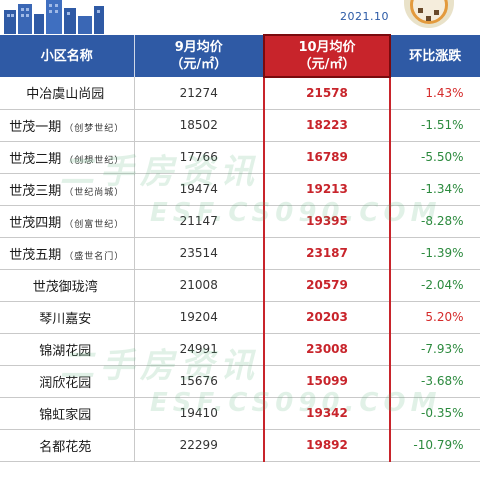 The width and height of the screenshot is (480, 480). I want to click on community-alias: （世纪尚城）, so click(94, 192).